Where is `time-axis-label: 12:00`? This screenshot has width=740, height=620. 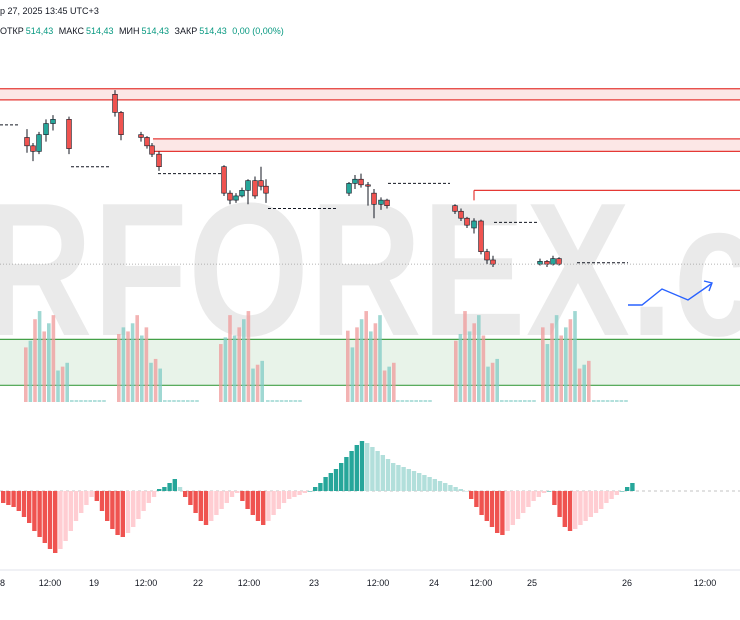 time-axis-label: 12:00 is located at coordinates (146, 583).